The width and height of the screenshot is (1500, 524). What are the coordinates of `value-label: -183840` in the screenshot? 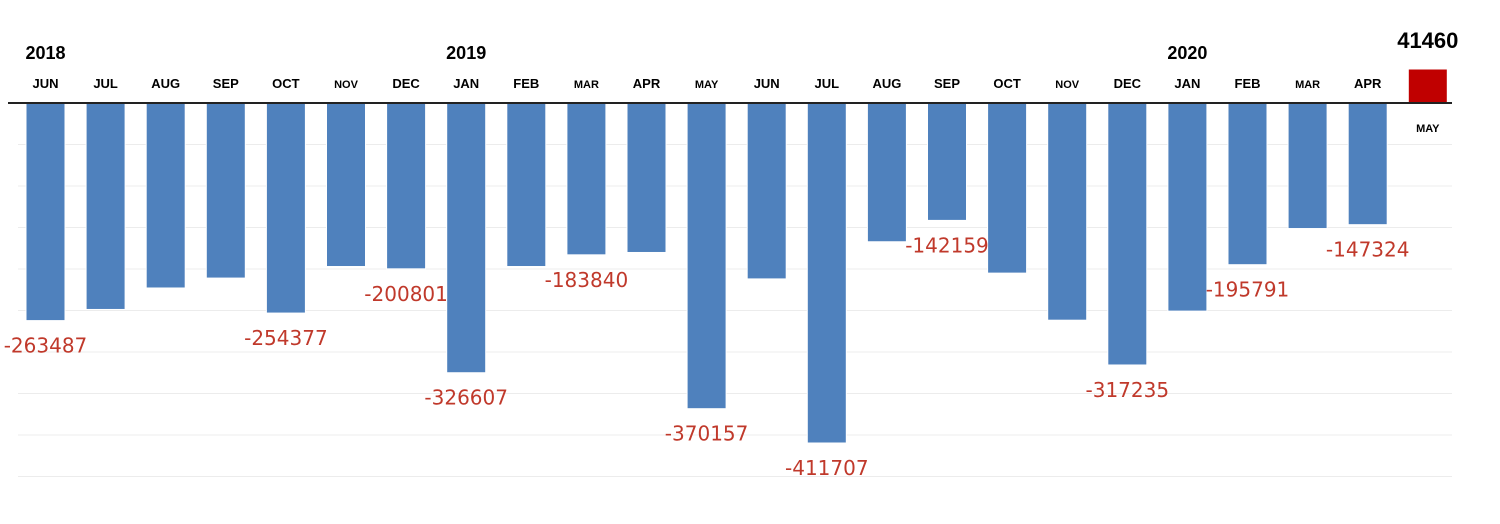 It's located at (587, 280).